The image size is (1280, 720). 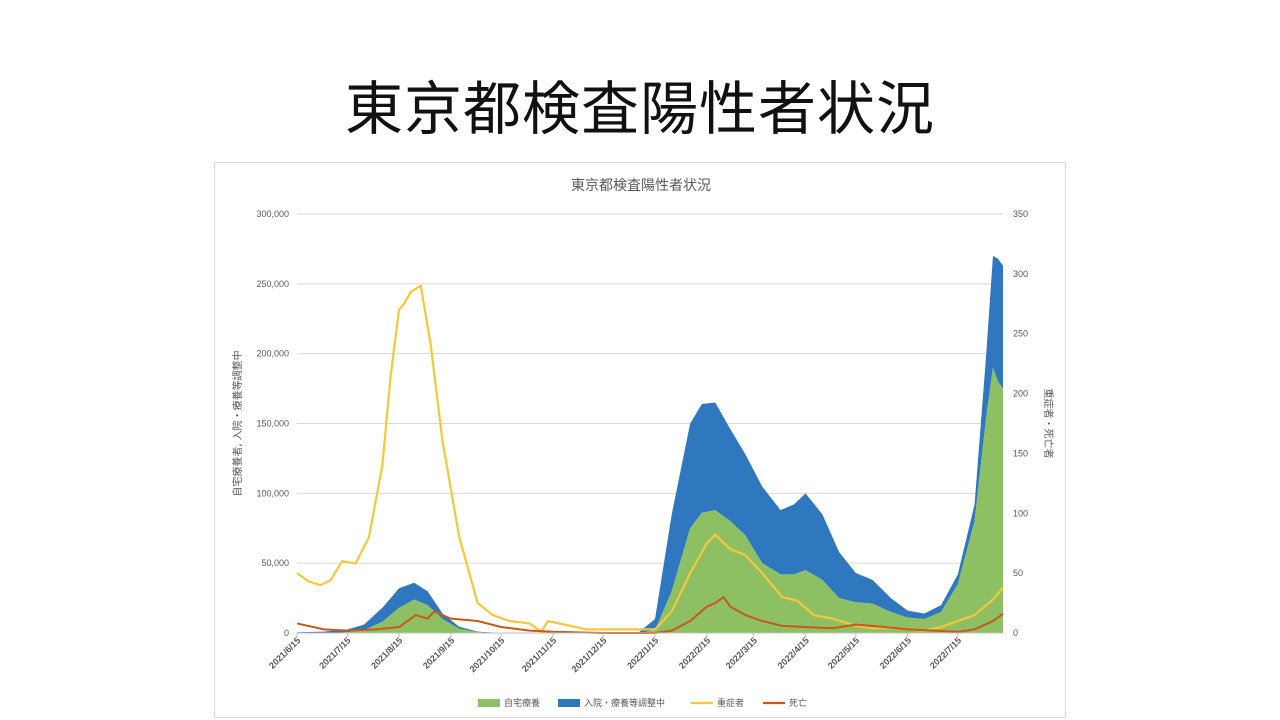 What do you see at coordinates (272, 424) in the screenshot?
I see `y-tick-label-left: 150,000` at bounding box center [272, 424].